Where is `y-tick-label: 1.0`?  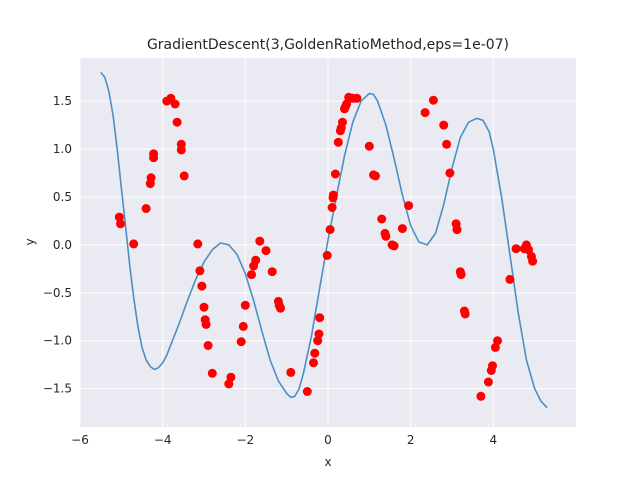
y-tick-label: 1.0 is located at coordinates (62, 149).